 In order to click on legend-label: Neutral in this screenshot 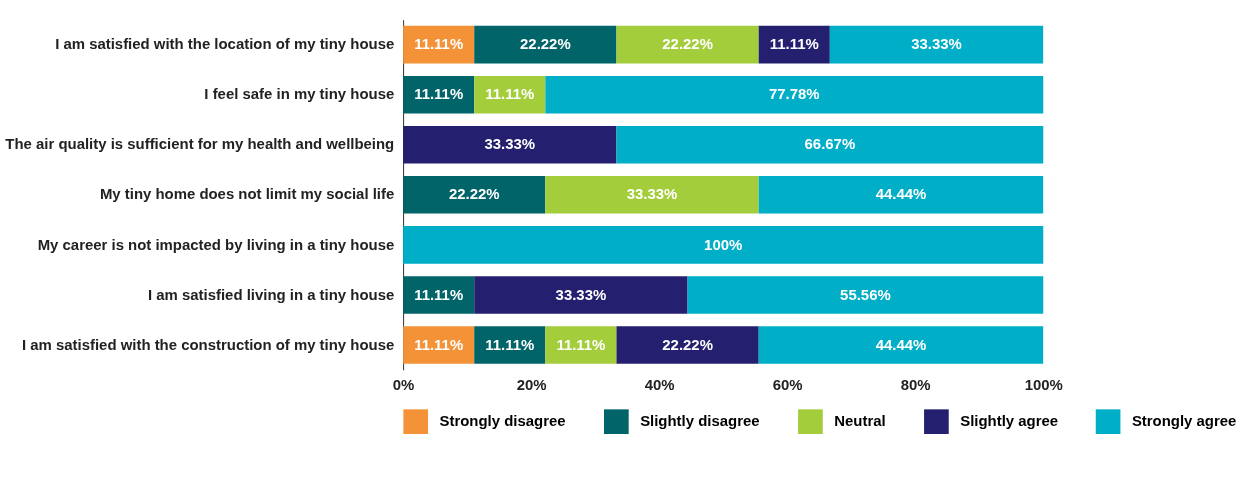, I will do `click(860, 421)`.